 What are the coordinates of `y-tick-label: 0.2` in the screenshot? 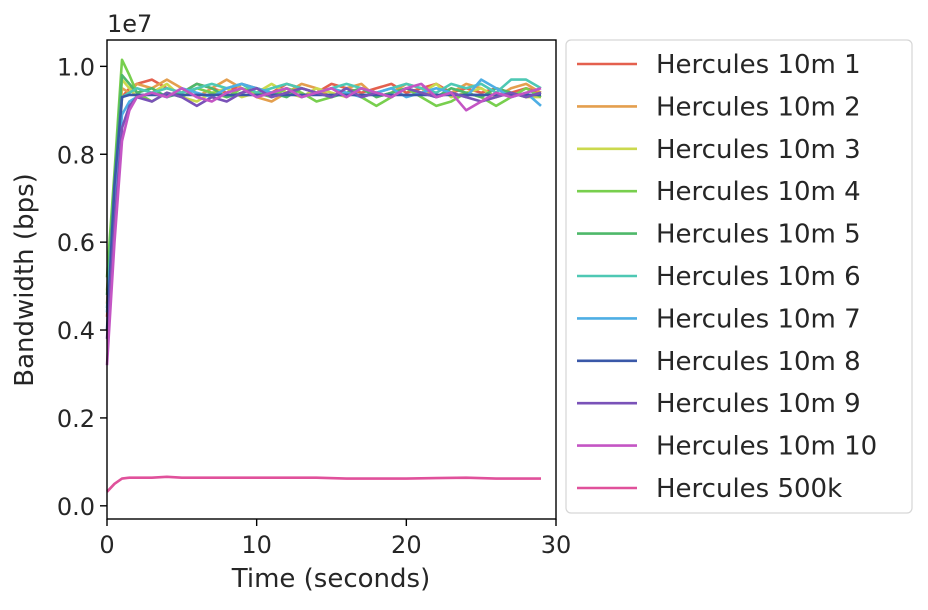 It's located at (76, 419).